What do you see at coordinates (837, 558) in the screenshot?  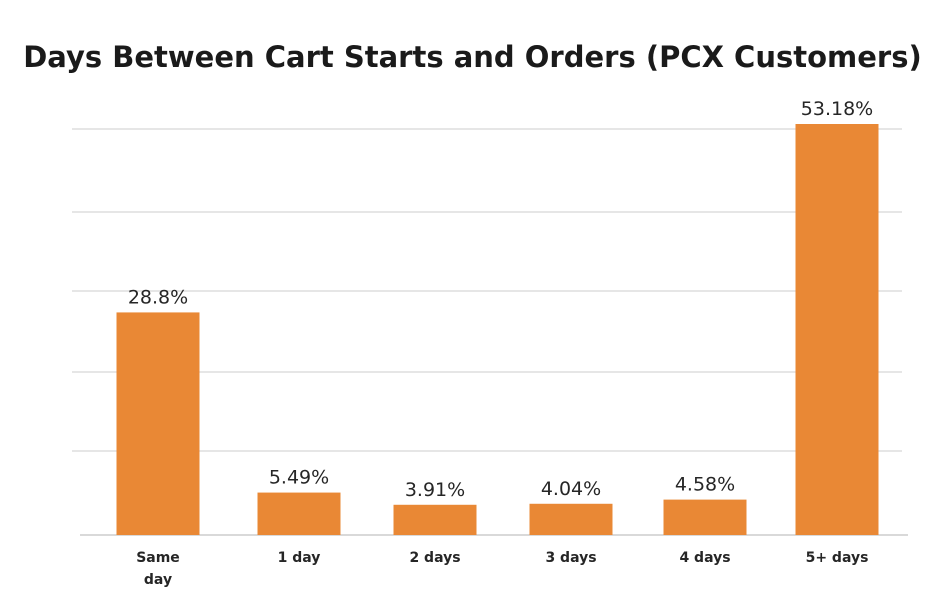 I see `tick-label-5-days: 5+ days` at bounding box center [837, 558].